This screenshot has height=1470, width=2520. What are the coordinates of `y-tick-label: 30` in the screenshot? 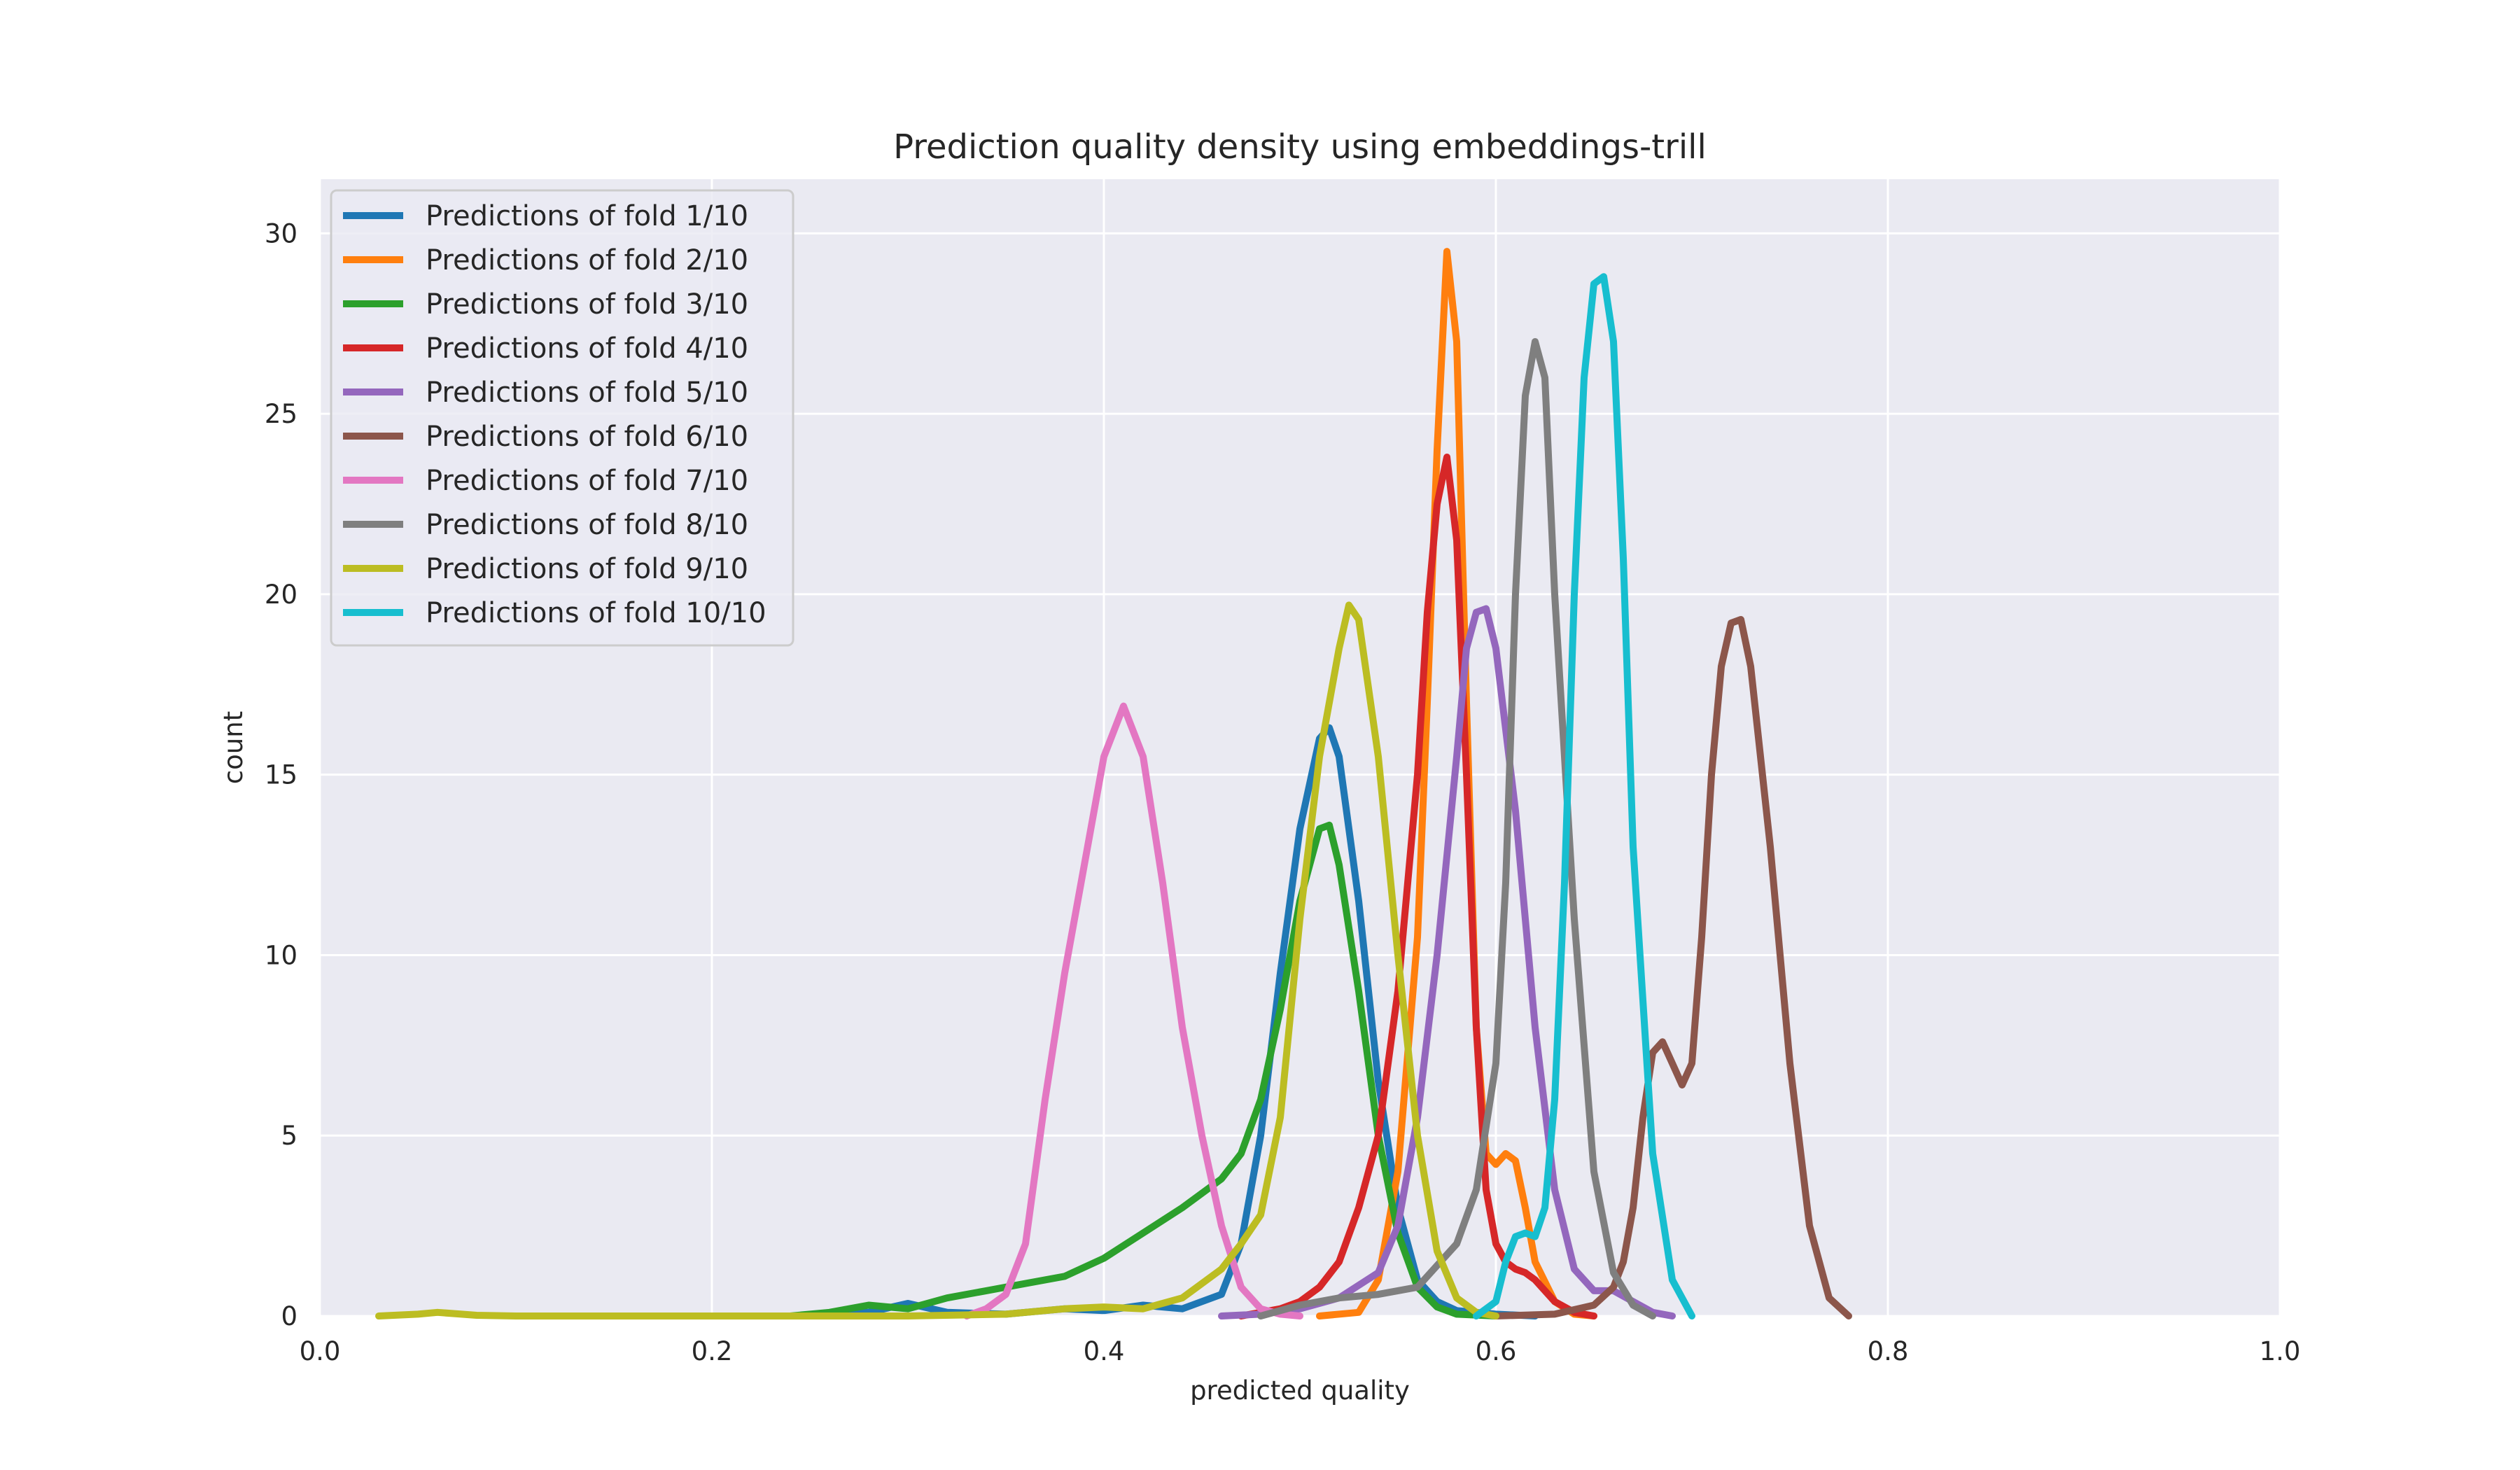 It's located at (281, 233).